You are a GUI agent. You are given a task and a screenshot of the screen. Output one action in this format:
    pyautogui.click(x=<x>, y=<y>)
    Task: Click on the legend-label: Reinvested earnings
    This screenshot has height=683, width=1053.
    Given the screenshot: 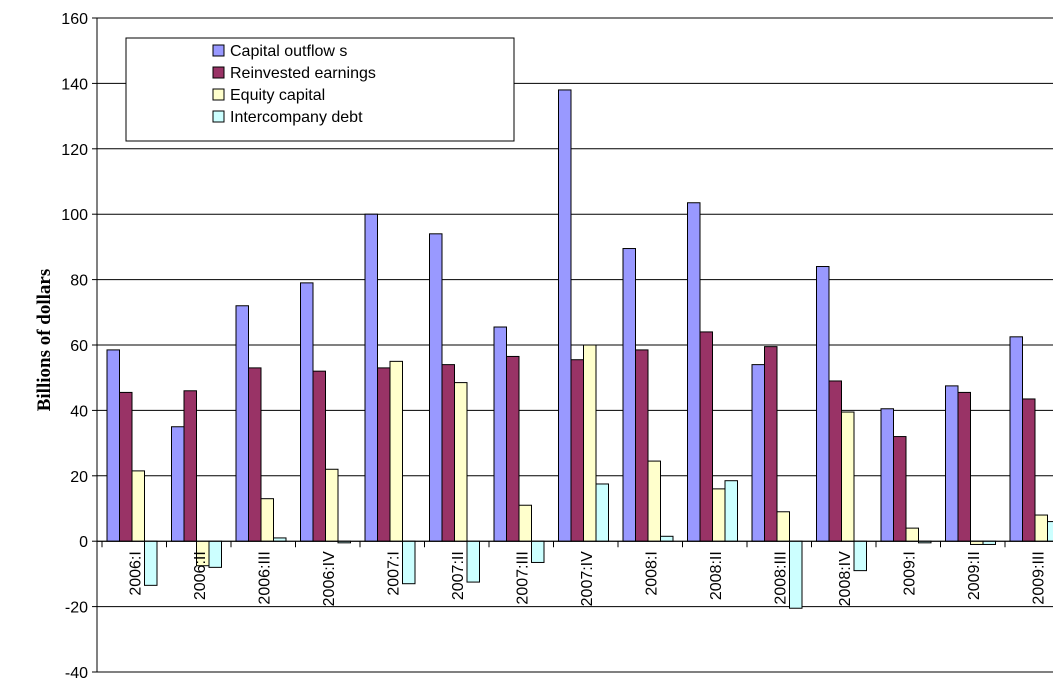 What is the action you would take?
    pyautogui.click(x=303, y=73)
    